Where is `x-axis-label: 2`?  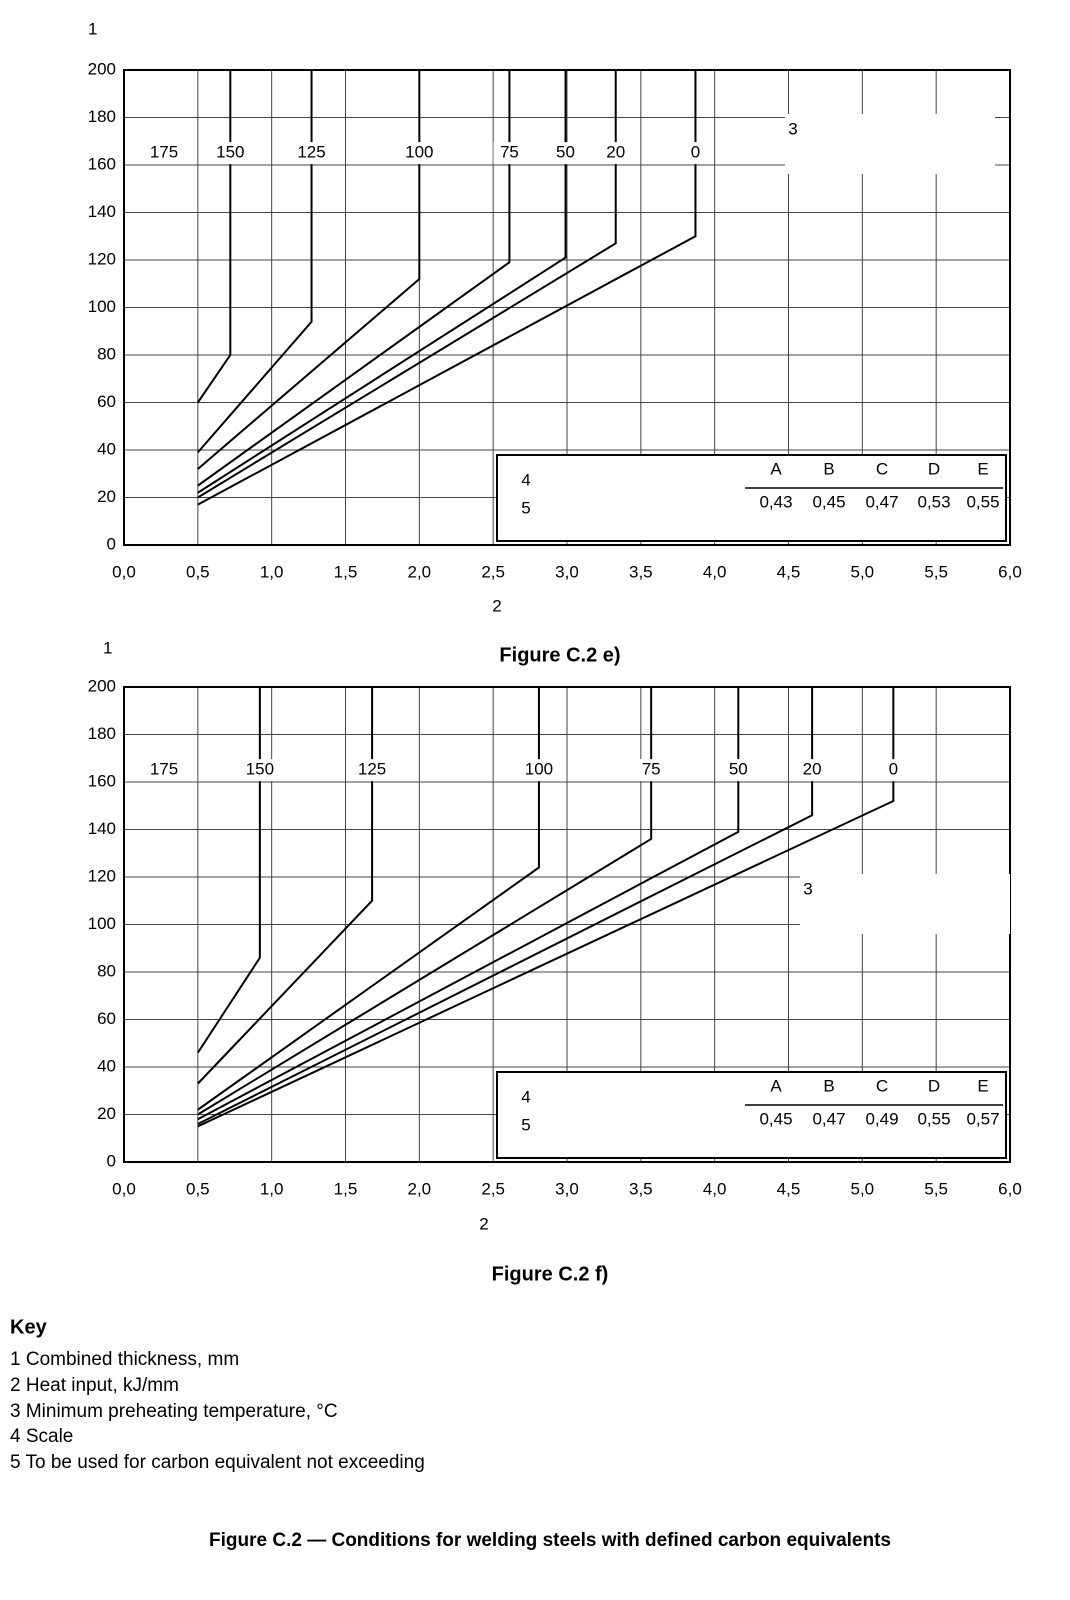 x-axis-label: 2 is located at coordinates (483, 1223).